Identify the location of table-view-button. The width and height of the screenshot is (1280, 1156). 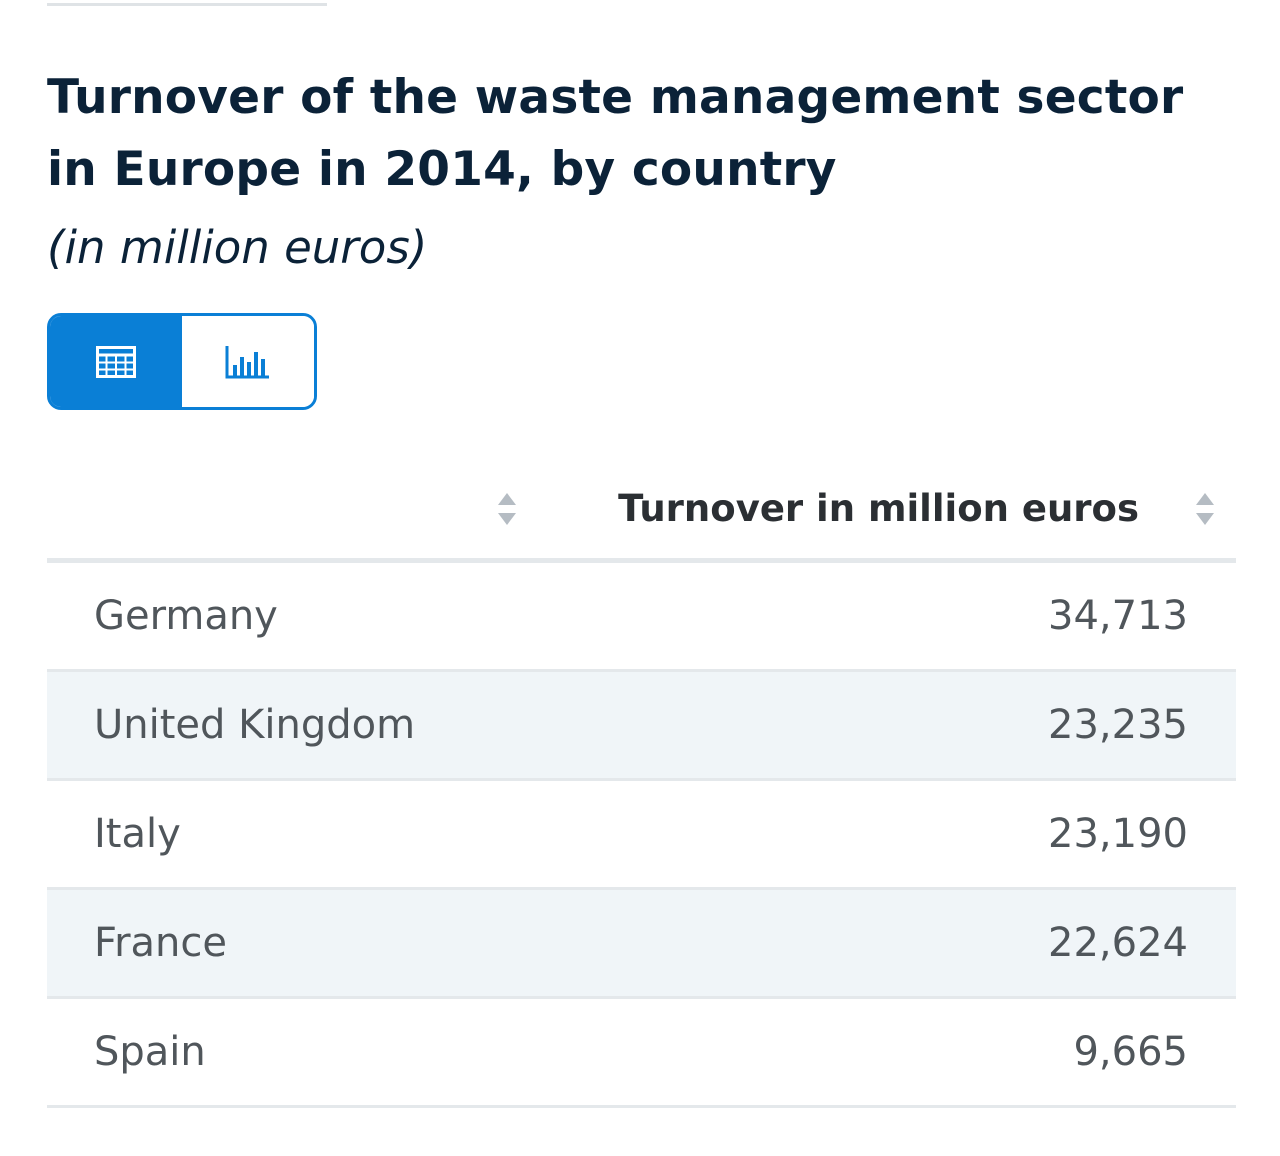
(116, 361).